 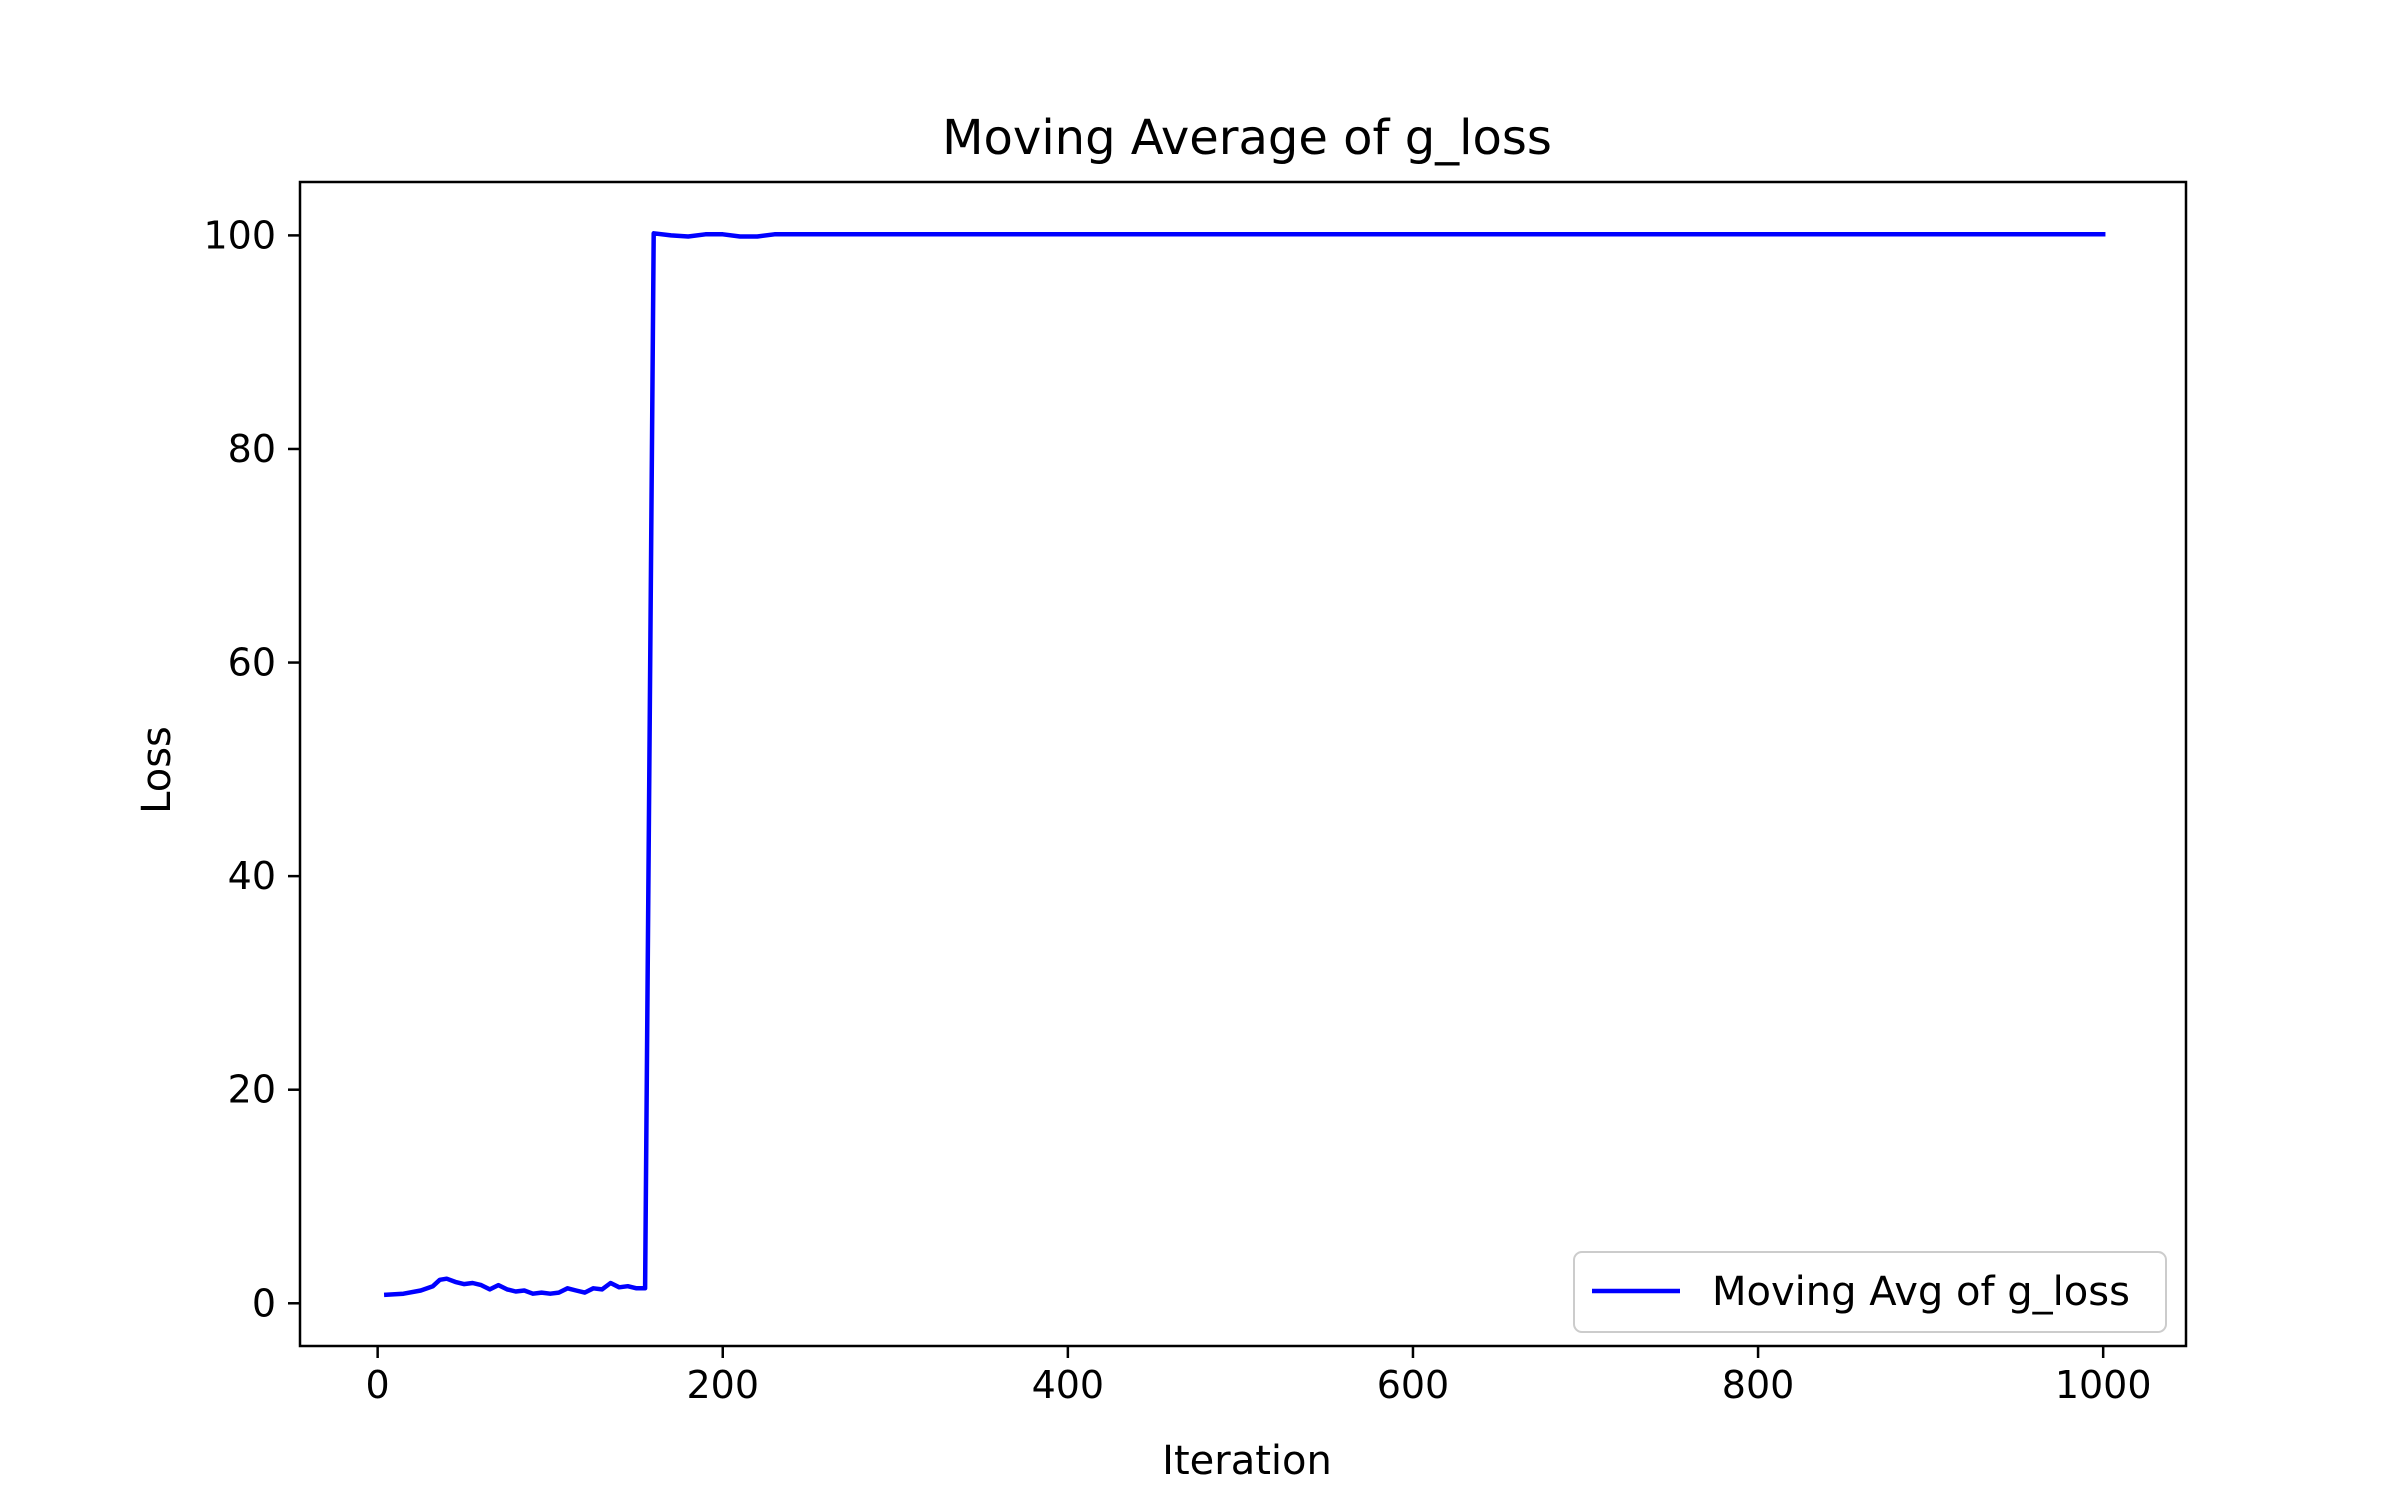 I want to click on y-axis-label: Loss, so click(x=157, y=770).